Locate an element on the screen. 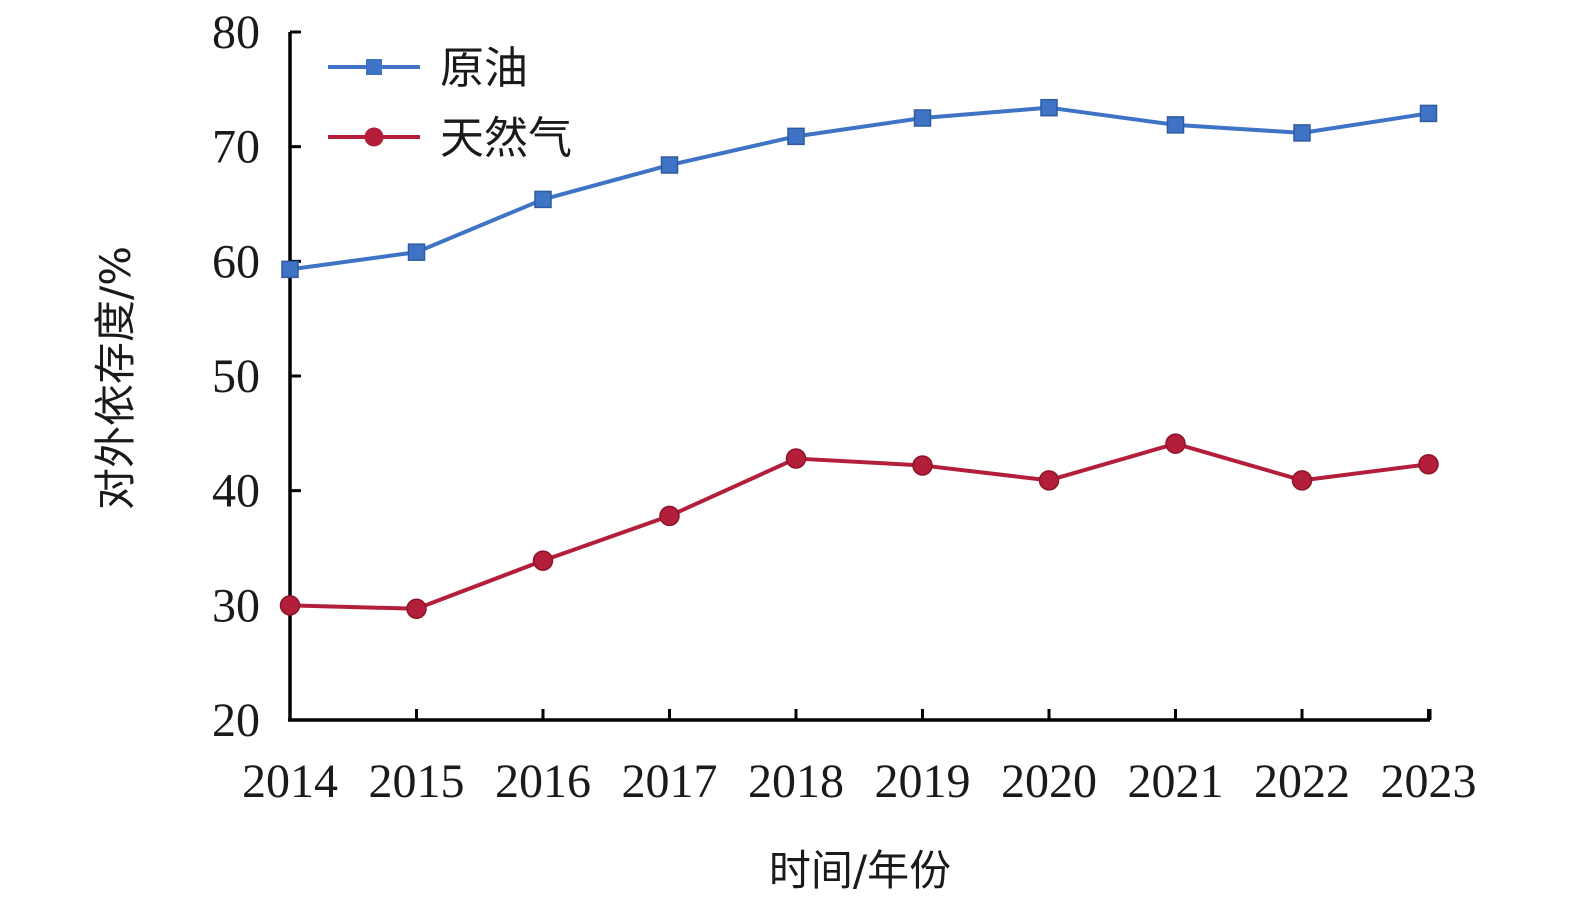 This screenshot has width=1575, height=910. x-tick-label: 2023 is located at coordinates (1429, 781).